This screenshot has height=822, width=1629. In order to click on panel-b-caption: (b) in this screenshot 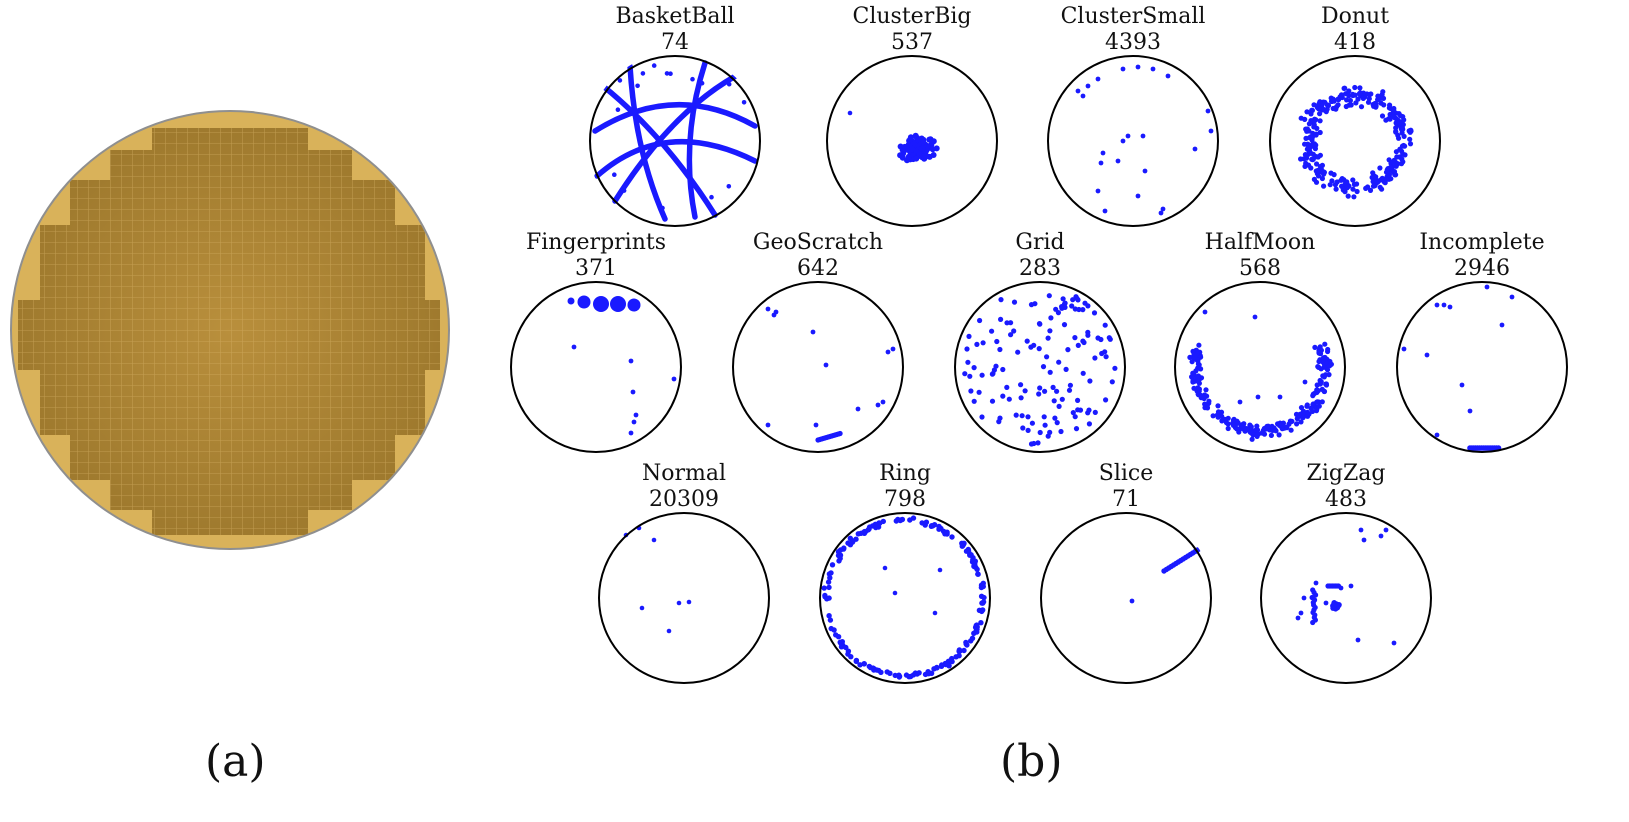, I will do `click(1031, 761)`.